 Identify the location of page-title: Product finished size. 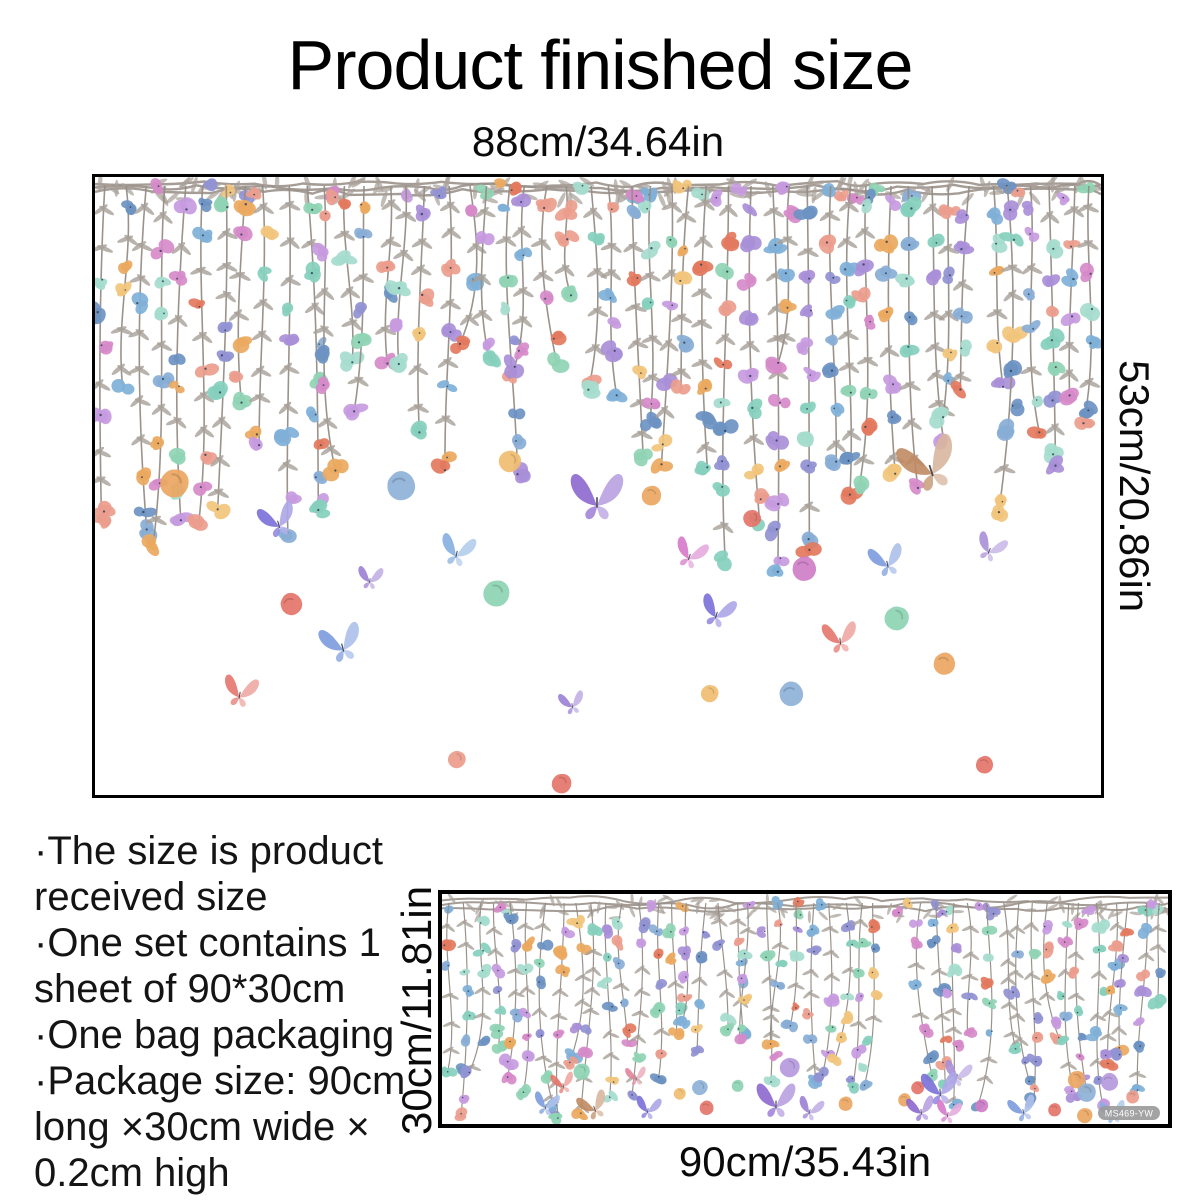
(600, 65).